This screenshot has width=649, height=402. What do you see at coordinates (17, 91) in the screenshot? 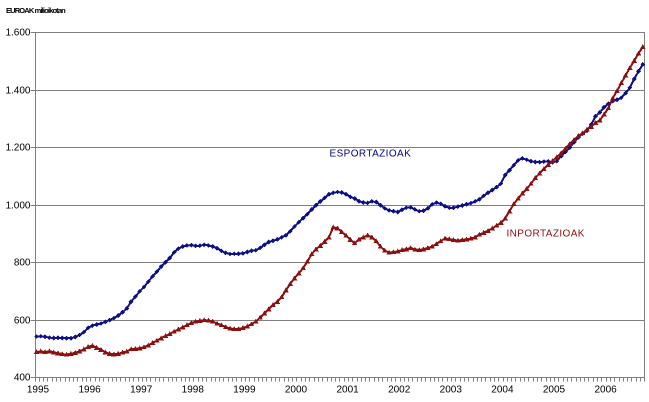
I see `svg-text: 1.400` at bounding box center [17, 91].